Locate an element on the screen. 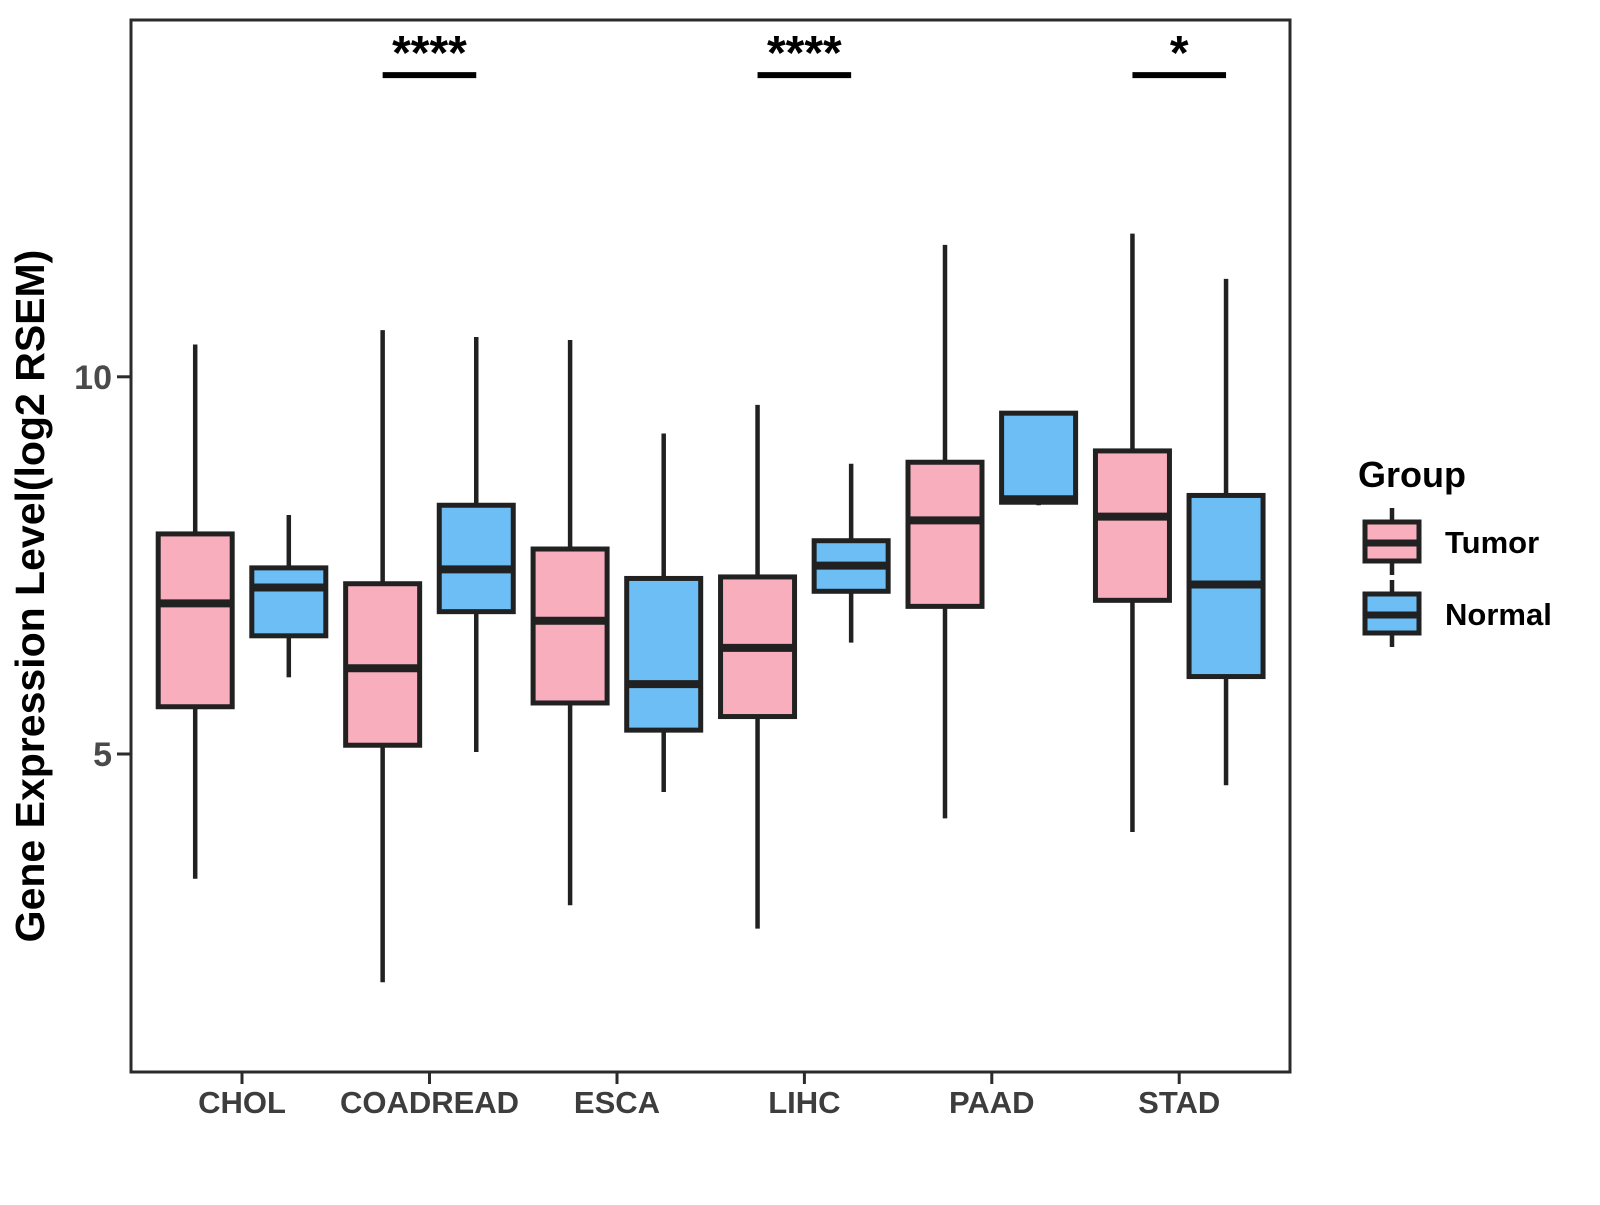 This screenshot has width=1600, height=1205. box-paad-normal is located at coordinates (1039, 458).